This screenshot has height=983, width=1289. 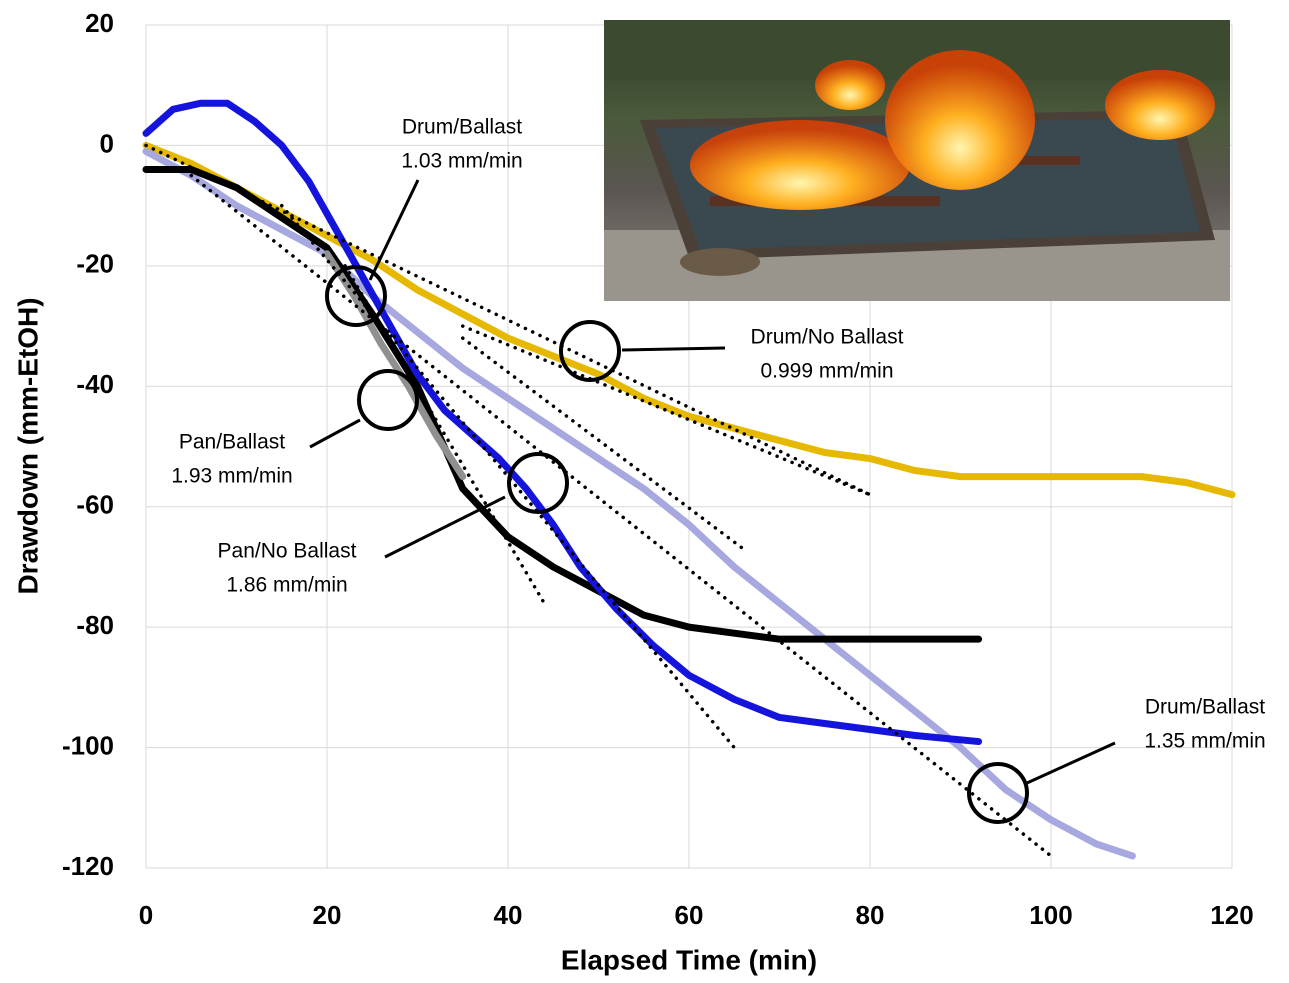 I want to click on annotation-text: 1.35 mm/min, so click(x=1204, y=741).